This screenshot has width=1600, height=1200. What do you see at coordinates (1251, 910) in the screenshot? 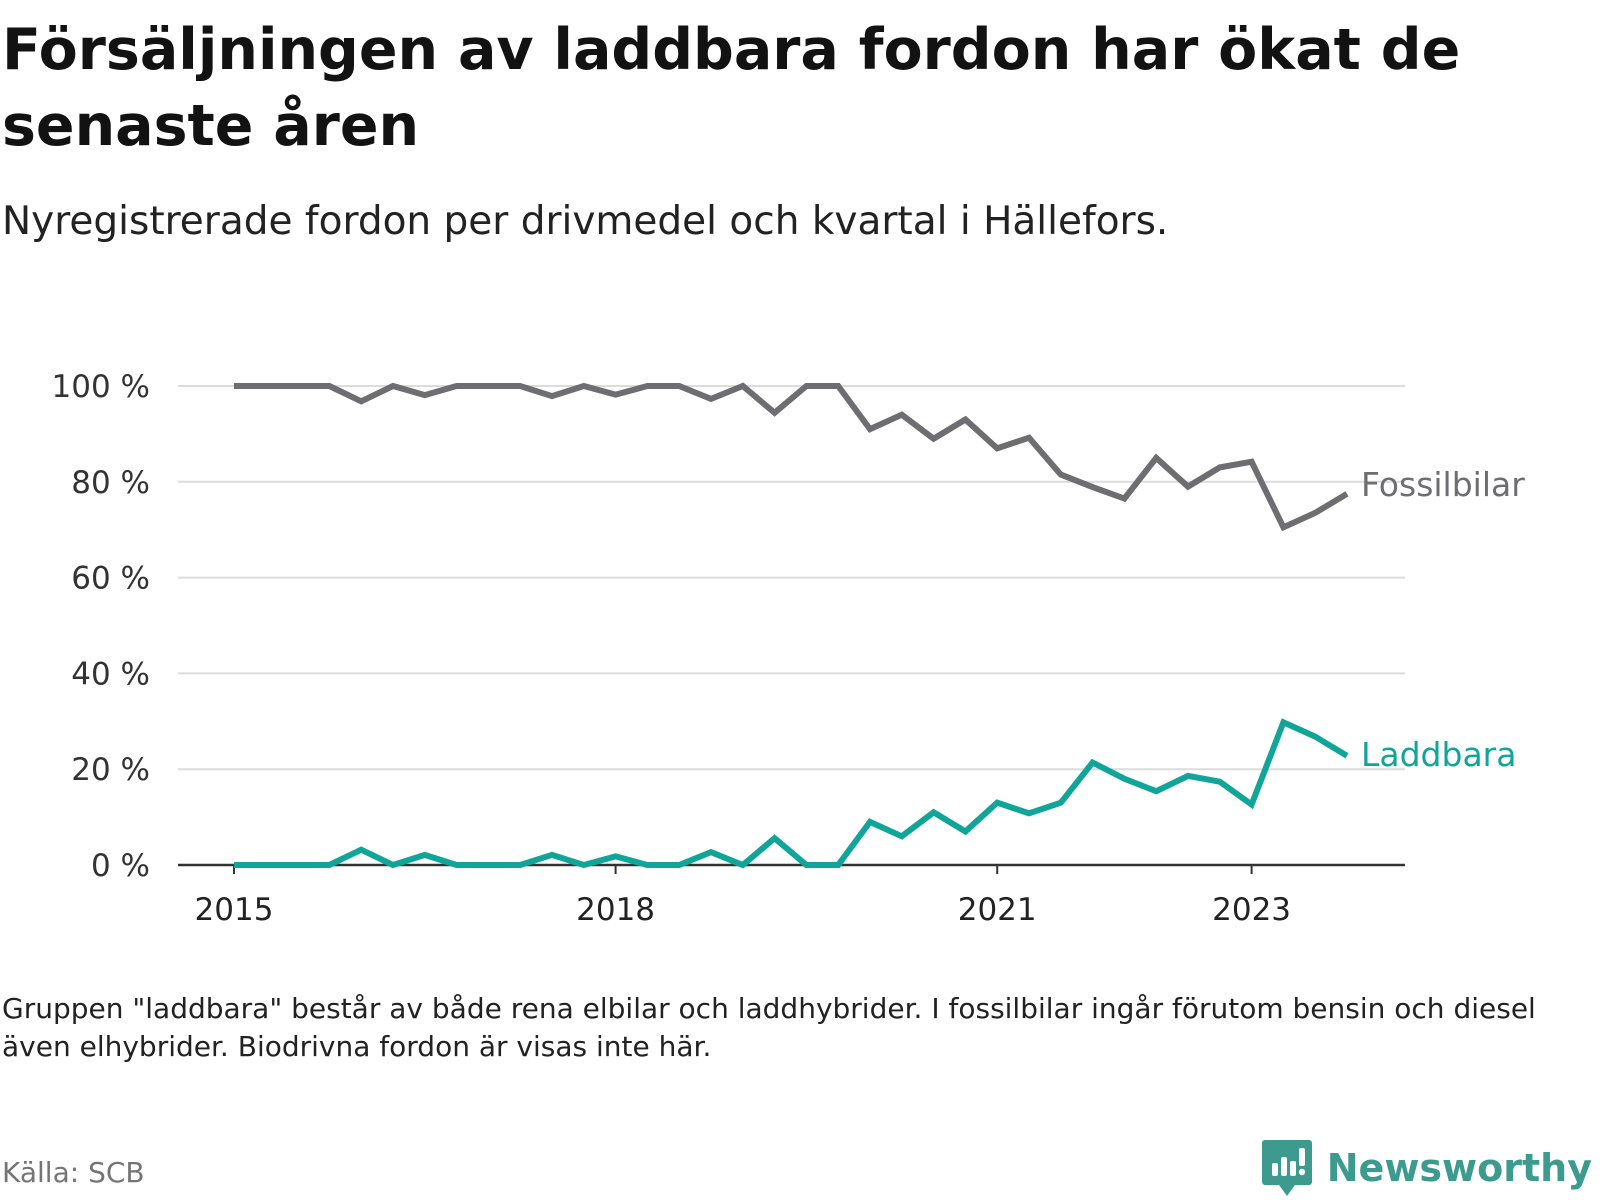
I see `x-tick-label: 2023` at bounding box center [1251, 910].